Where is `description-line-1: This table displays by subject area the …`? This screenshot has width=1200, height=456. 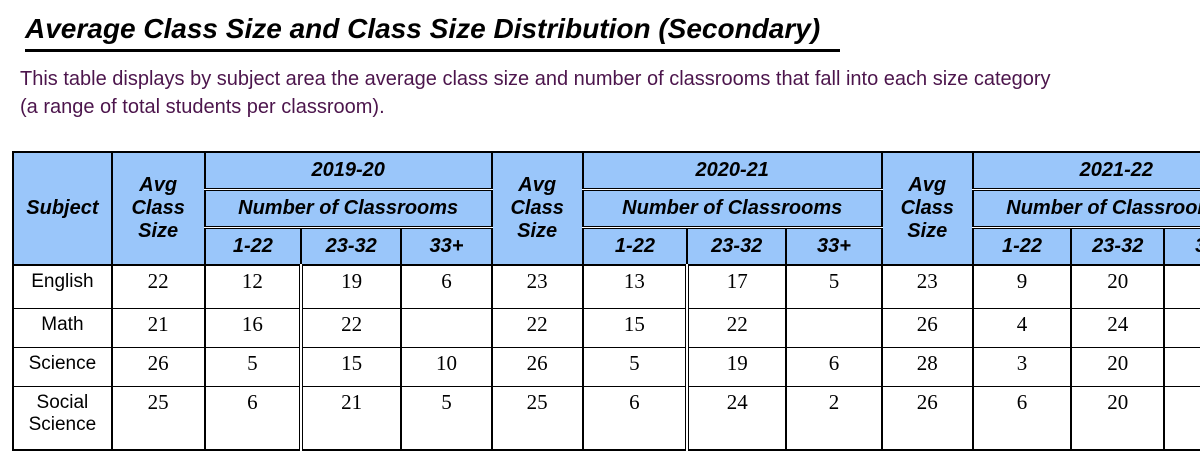 description-line-1: This table displays by subject area the … is located at coordinates (535, 78).